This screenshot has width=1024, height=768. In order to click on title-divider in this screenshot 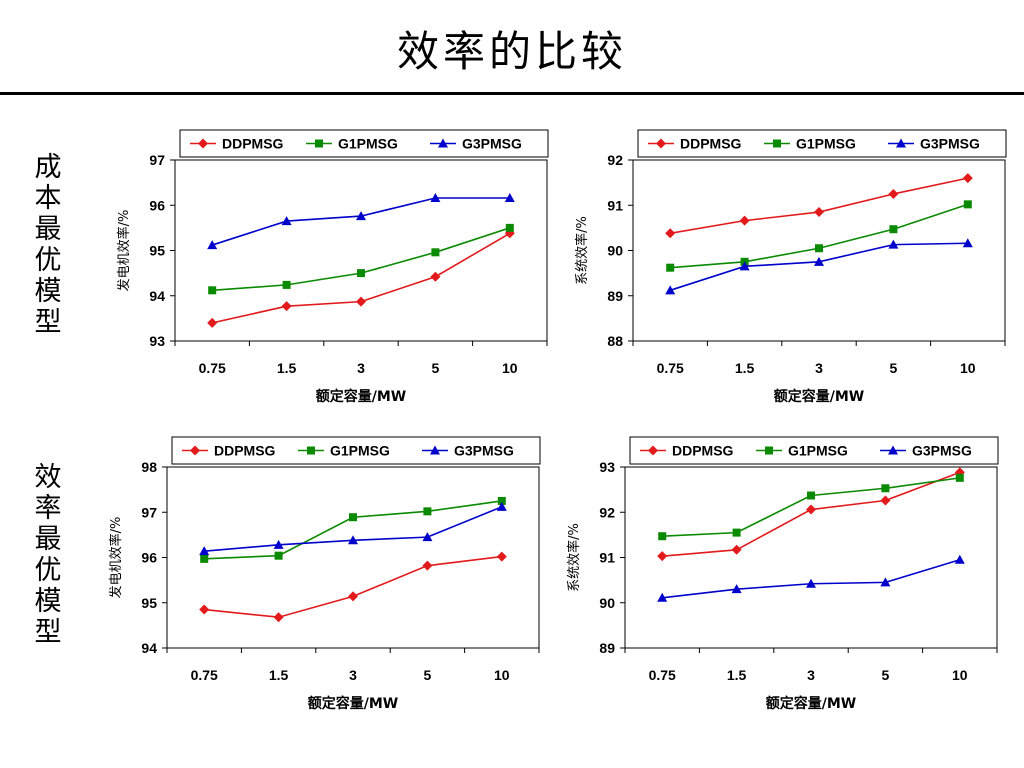, I will do `click(512, 93)`.